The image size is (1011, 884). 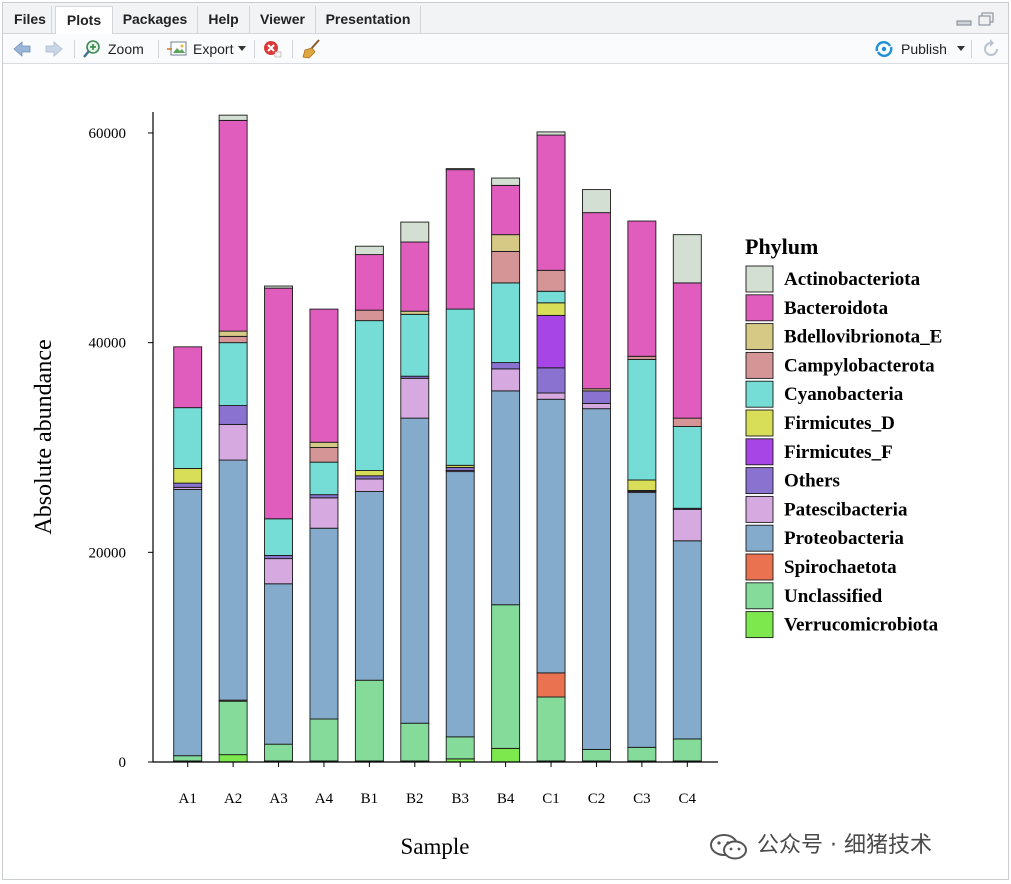 What do you see at coordinates (840, 567) in the screenshot?
I see `legend-label: Spirochaetota` at bounding box center [840, 567].